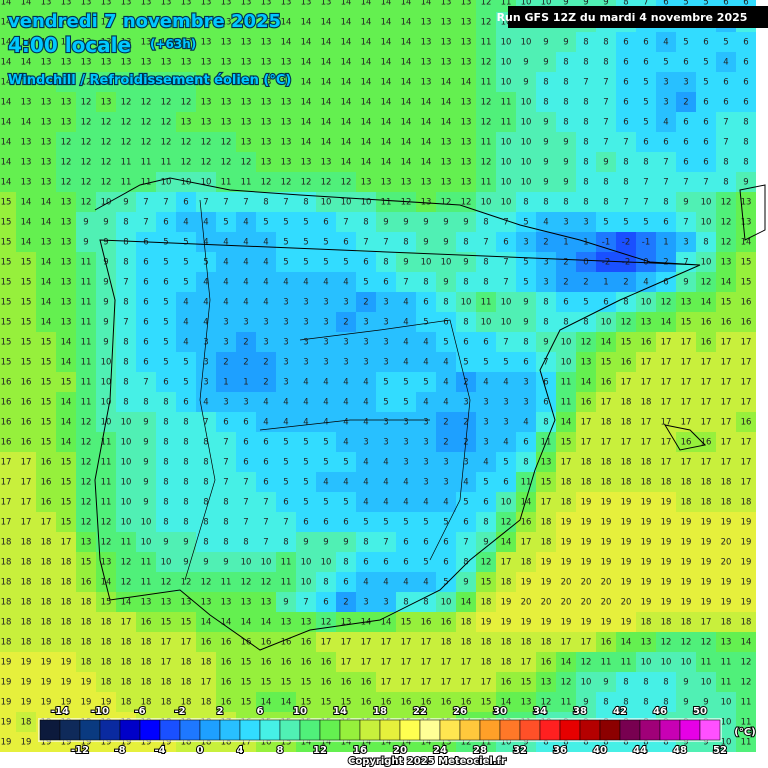 The height and width of the screenshot is (768, 768). What do you see at coordinates (545, 223) in the screenshot?
I see `value-label: 4` at bounding box center [545, 223].